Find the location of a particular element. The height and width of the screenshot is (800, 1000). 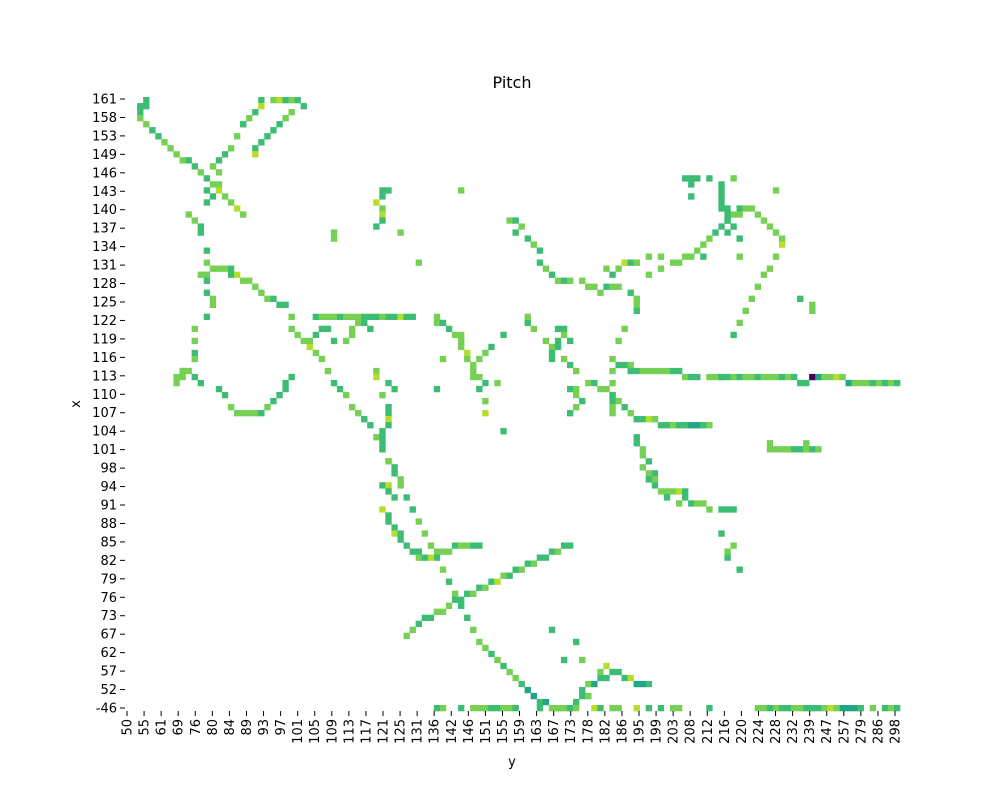

x-tick-label: 80 is located at coordinates (213, 727).